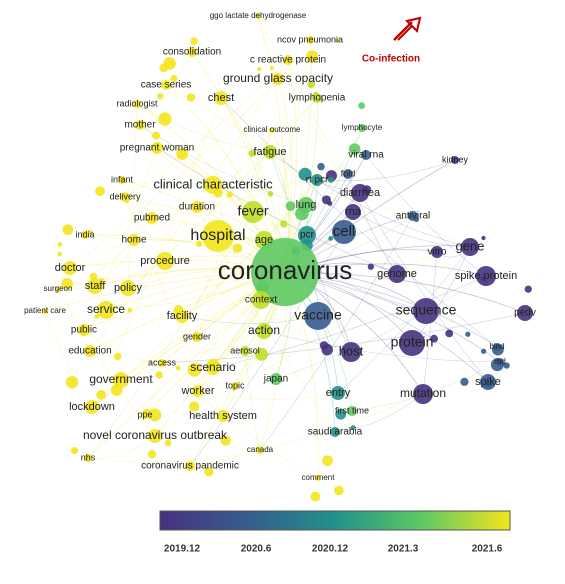  I want to click on node-label: staff, so click(96, 286).